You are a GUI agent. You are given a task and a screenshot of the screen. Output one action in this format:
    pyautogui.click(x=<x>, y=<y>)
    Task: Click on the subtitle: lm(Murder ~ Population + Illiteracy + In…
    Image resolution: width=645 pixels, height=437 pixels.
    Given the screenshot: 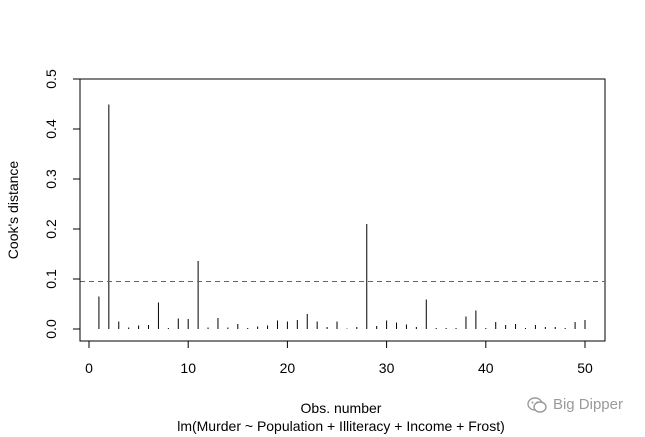 What is the action you would take?
    pyautogui.click(x=341, y=426)
    